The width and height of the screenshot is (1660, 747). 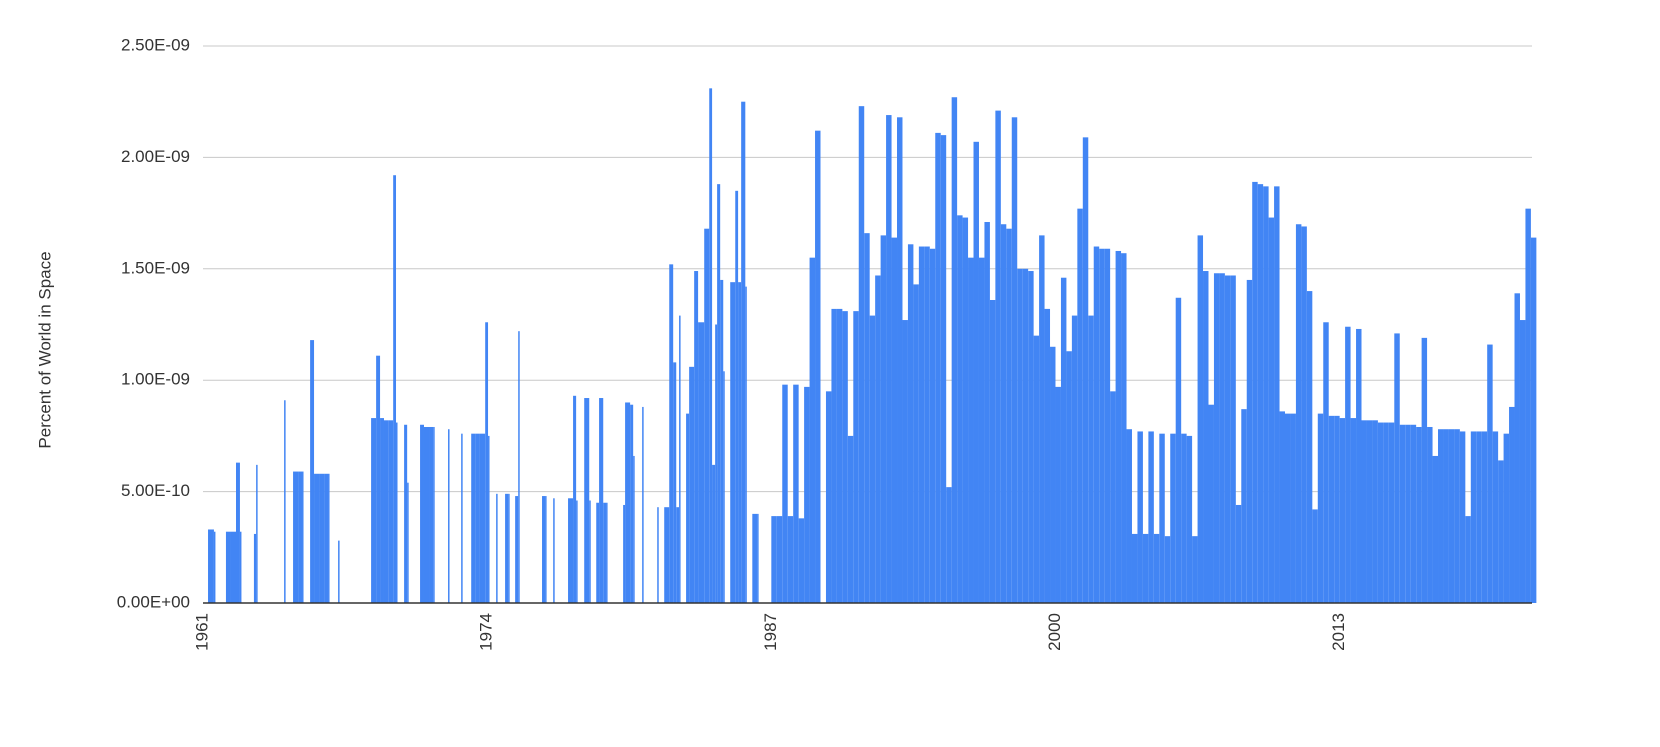 I want to click on x-tick-label: 1961, so click(x=201, y=632).